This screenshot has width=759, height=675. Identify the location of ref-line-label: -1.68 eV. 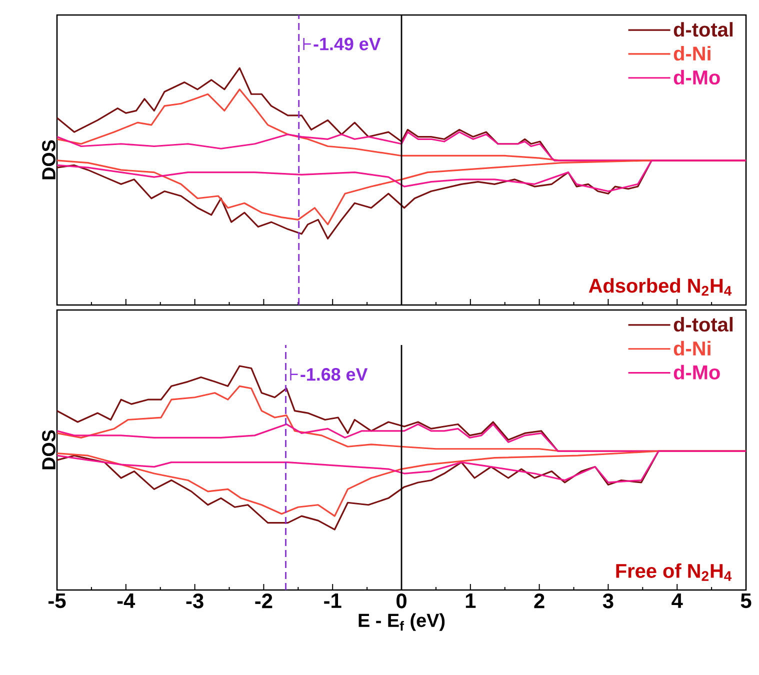
(334, 374).